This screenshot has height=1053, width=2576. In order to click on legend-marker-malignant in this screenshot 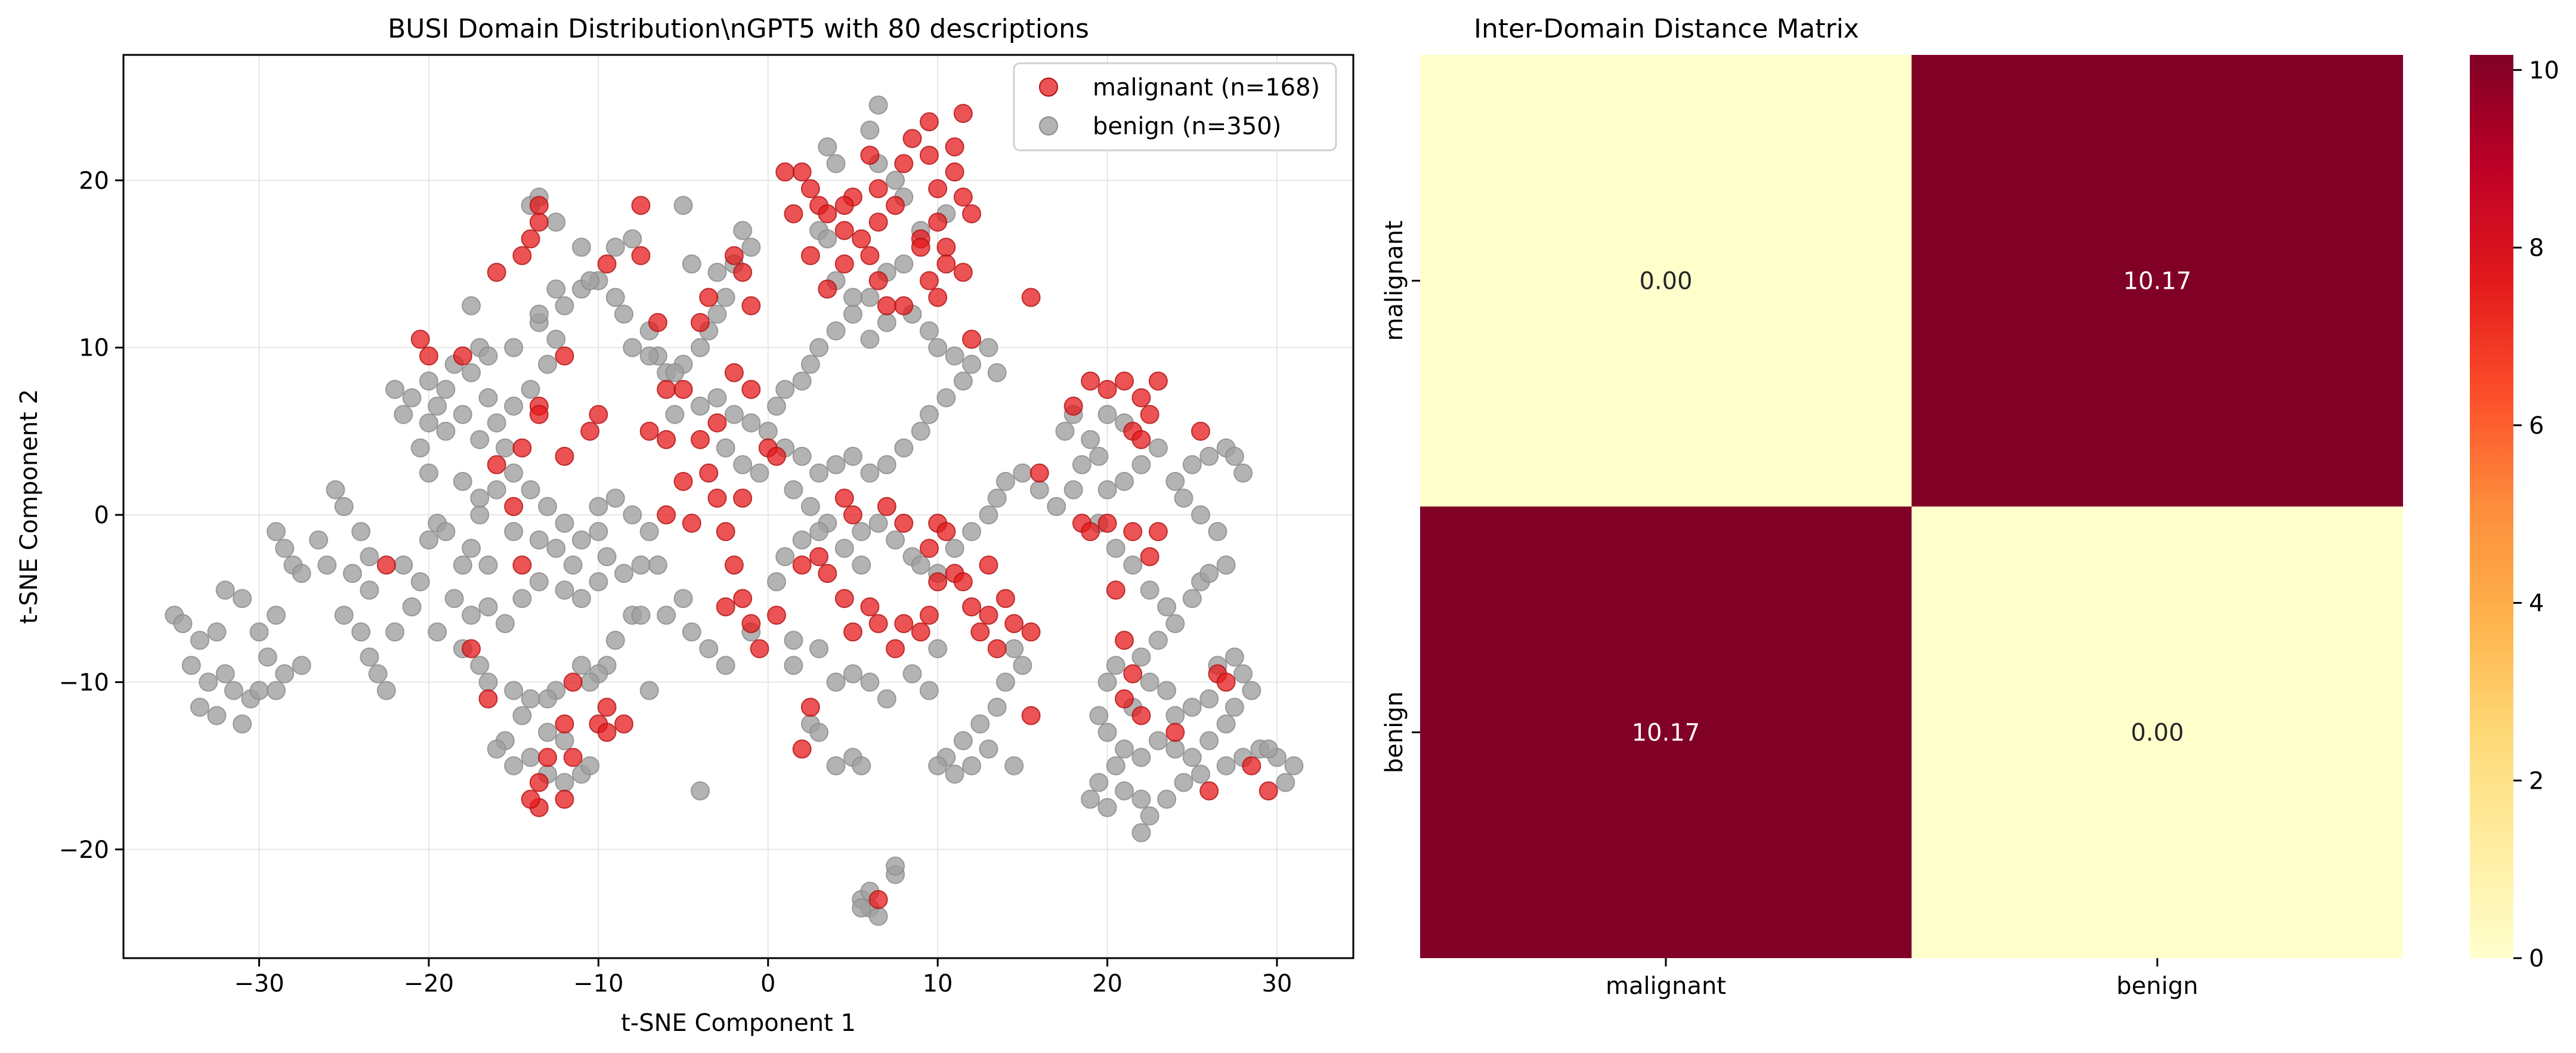, I will do `click(1048, 87)`.